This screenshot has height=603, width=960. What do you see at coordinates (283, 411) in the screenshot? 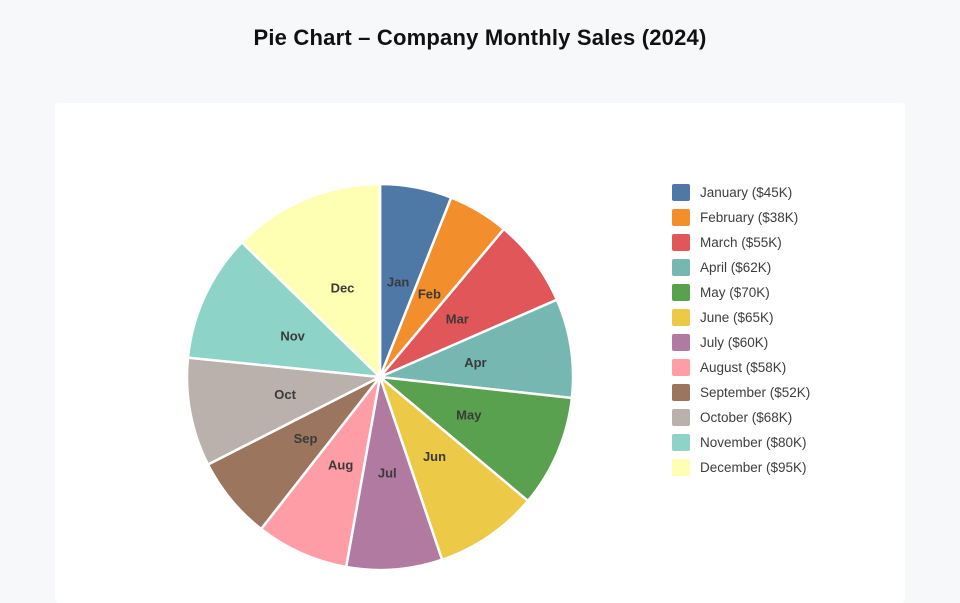
I see `pie-slice-october` at bounding box center [283, 411].